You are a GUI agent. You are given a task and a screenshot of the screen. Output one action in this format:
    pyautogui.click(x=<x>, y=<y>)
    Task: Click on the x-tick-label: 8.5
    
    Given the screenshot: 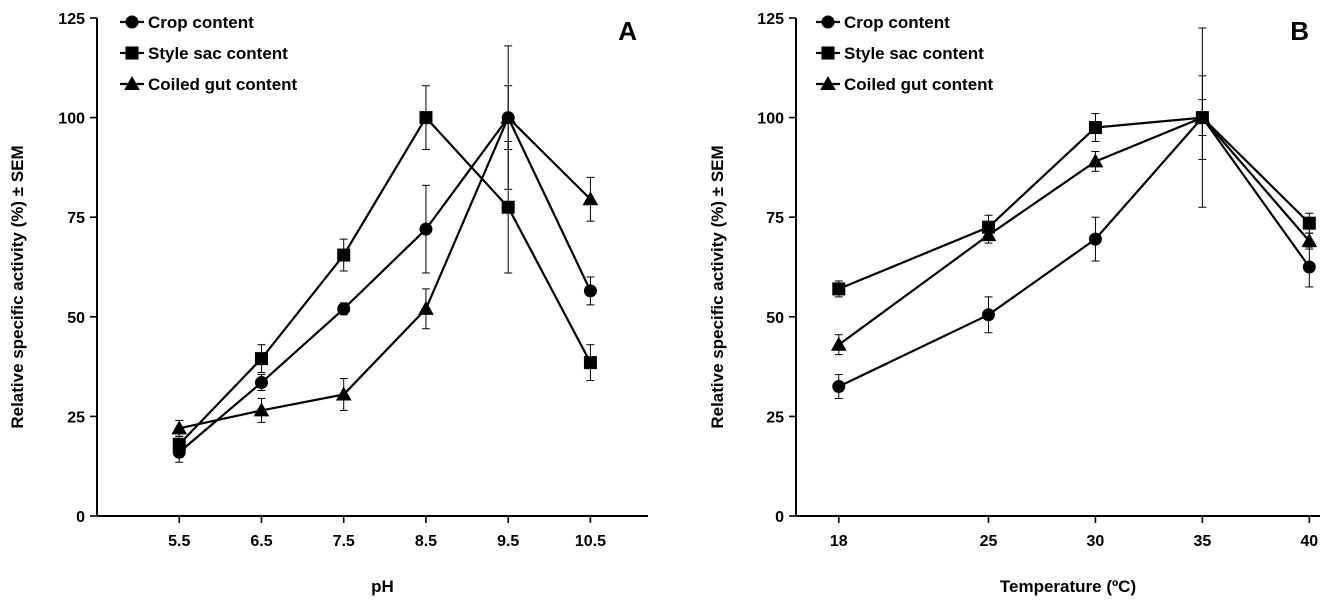 What is the action you would take?
    pyautogui.click(x=426, y=541)
    